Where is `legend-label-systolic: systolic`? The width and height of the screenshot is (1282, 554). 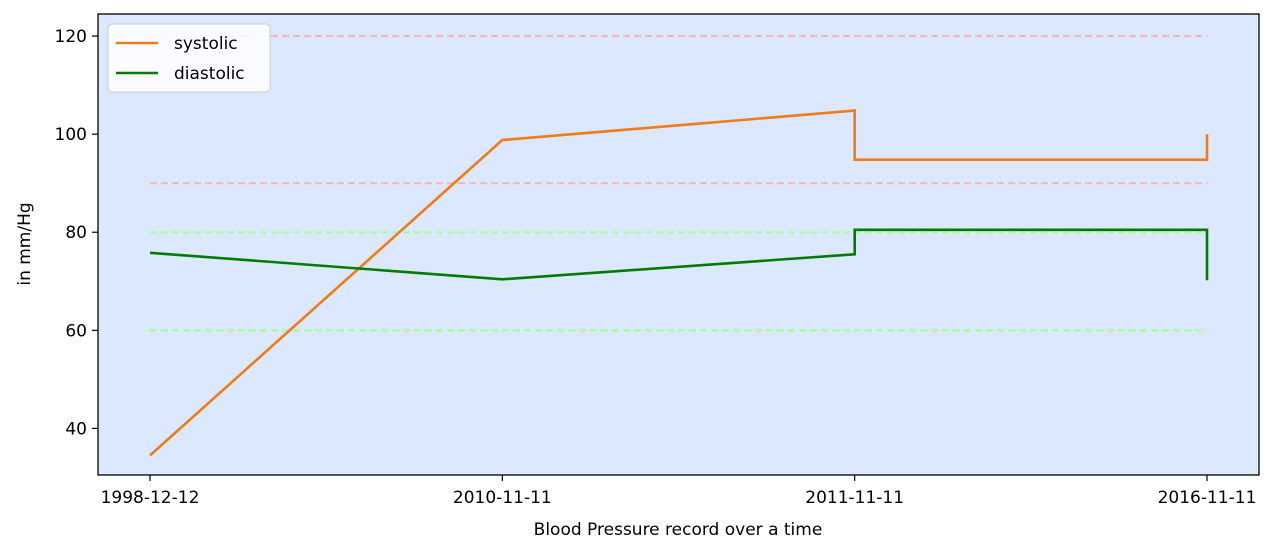
legend-label-systolic: systolic is located at coordinates (206, 44).